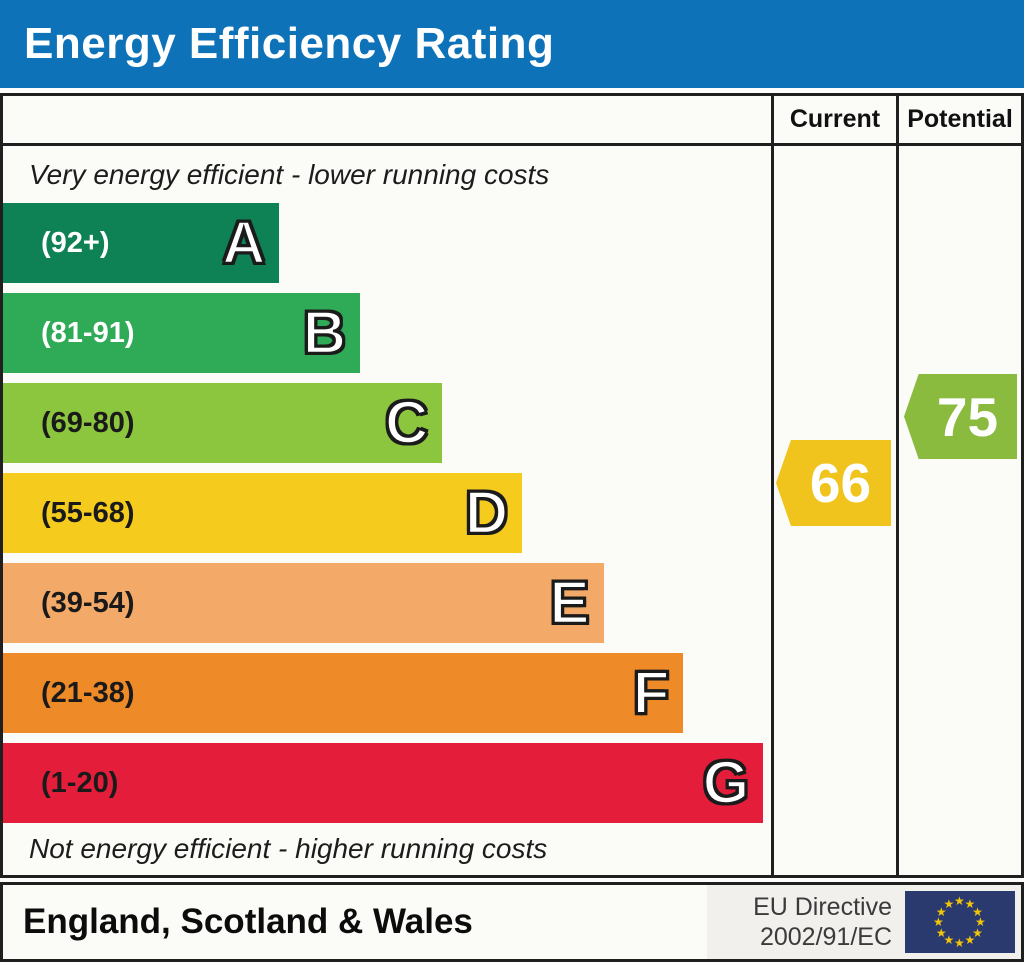 The height and width of the screenshot is (962, 1024). I want to click on band-range-label: (21-38), so click(88, 692).